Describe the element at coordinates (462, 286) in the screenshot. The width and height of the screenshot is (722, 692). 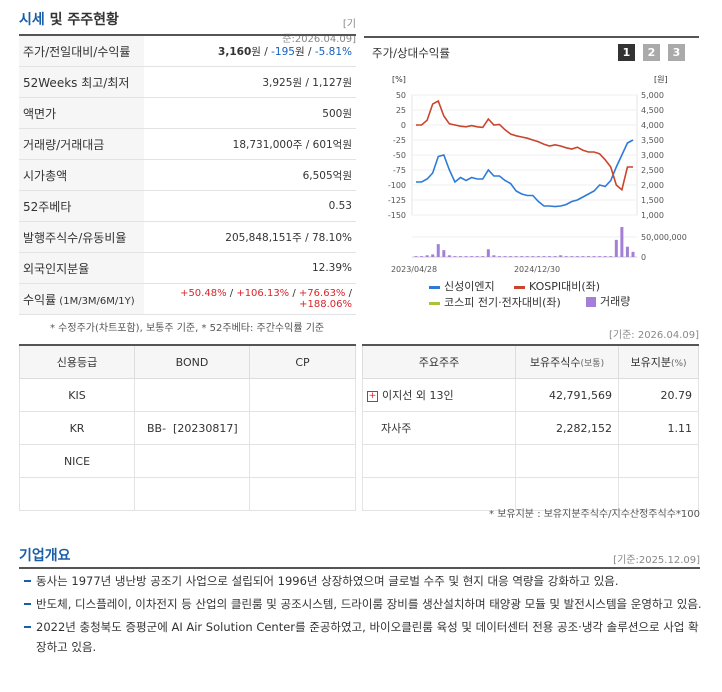
I see `legend-stock: 신성이엔지` at that location.